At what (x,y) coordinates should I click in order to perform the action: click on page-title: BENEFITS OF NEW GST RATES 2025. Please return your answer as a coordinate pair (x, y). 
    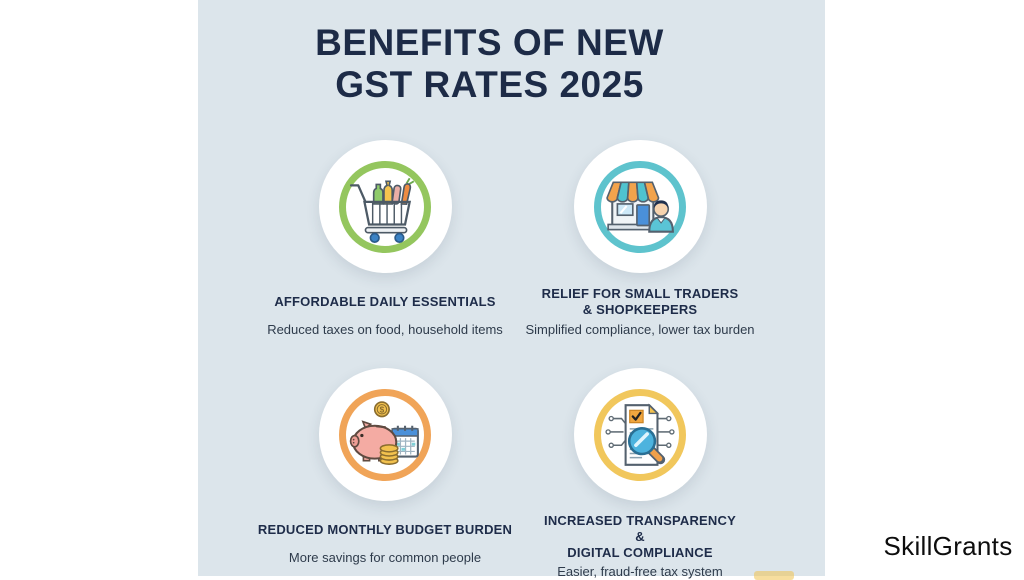
    Looking at the image, I should click on (489, 64).